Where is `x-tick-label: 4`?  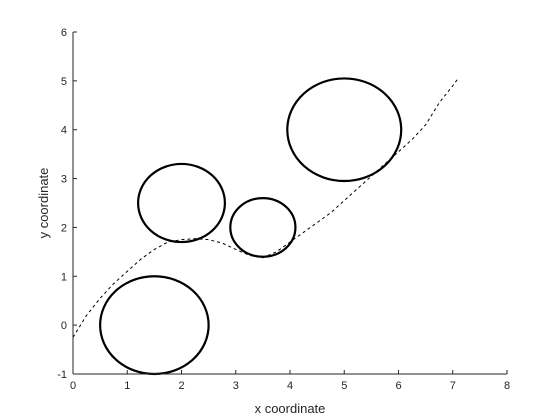 x-tick-label: 4 is located at coordinates (290, 386).